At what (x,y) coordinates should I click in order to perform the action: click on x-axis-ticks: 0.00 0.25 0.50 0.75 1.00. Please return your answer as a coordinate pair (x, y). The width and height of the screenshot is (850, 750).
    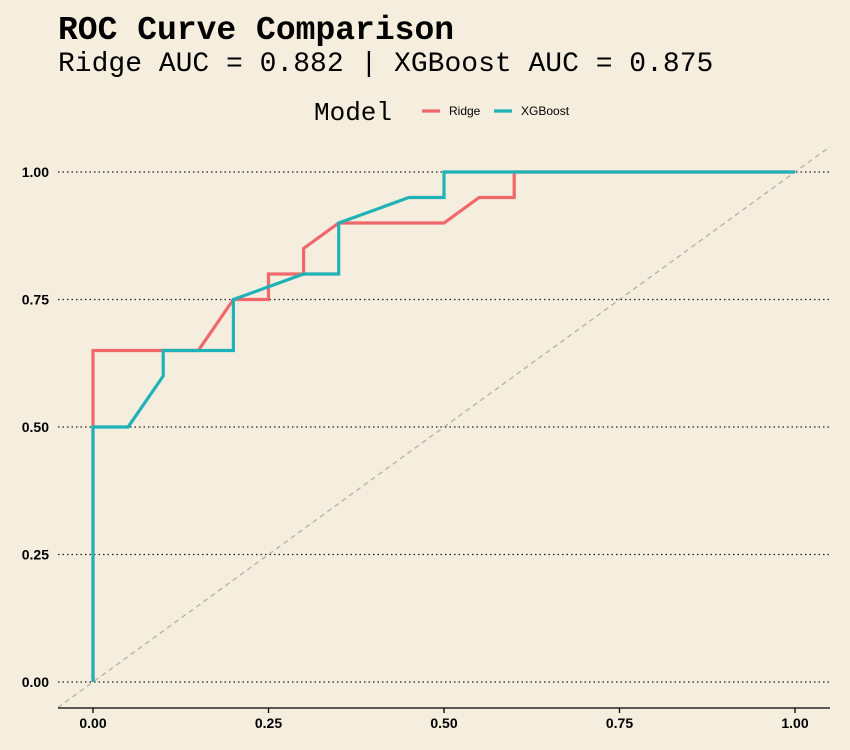
    Looking at the image, I should click on (444, 719).